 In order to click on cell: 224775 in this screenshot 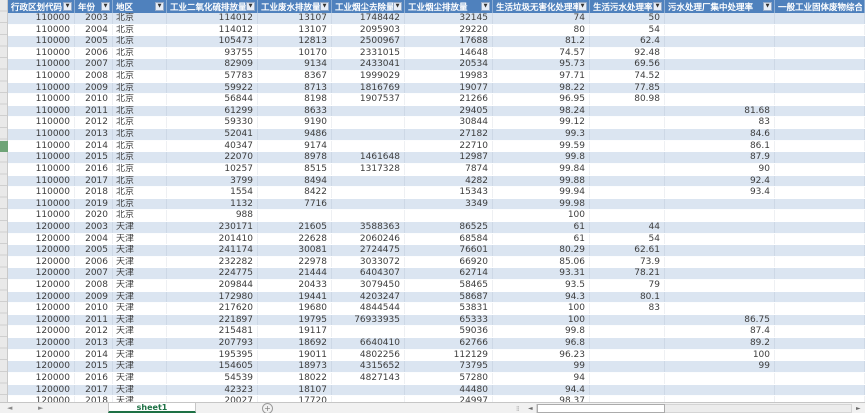, I will do `click(212, 274)`.